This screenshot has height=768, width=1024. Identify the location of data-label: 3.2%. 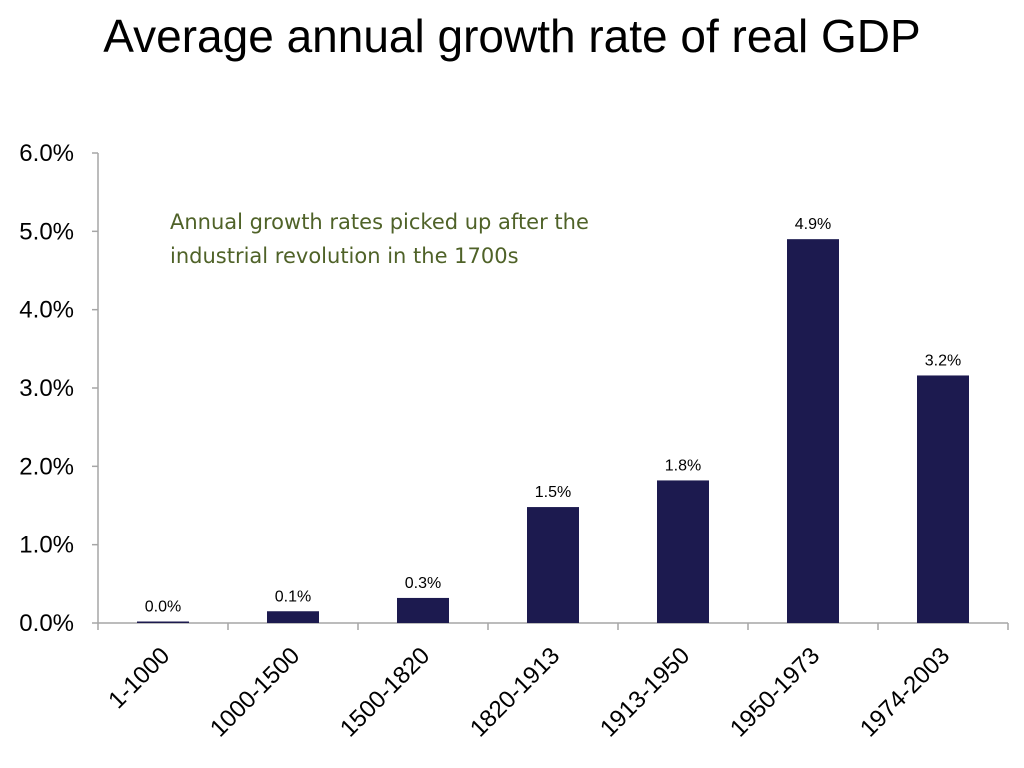
(943, 360).